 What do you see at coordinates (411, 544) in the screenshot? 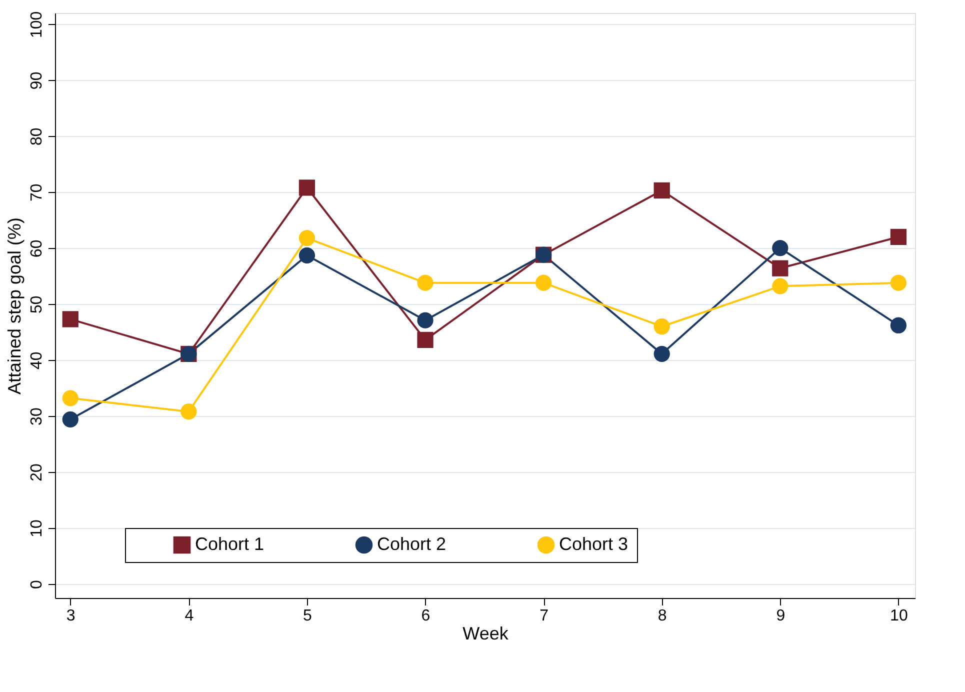
I see `legend-label: Cohort 2` at bounding box center [411, 544].